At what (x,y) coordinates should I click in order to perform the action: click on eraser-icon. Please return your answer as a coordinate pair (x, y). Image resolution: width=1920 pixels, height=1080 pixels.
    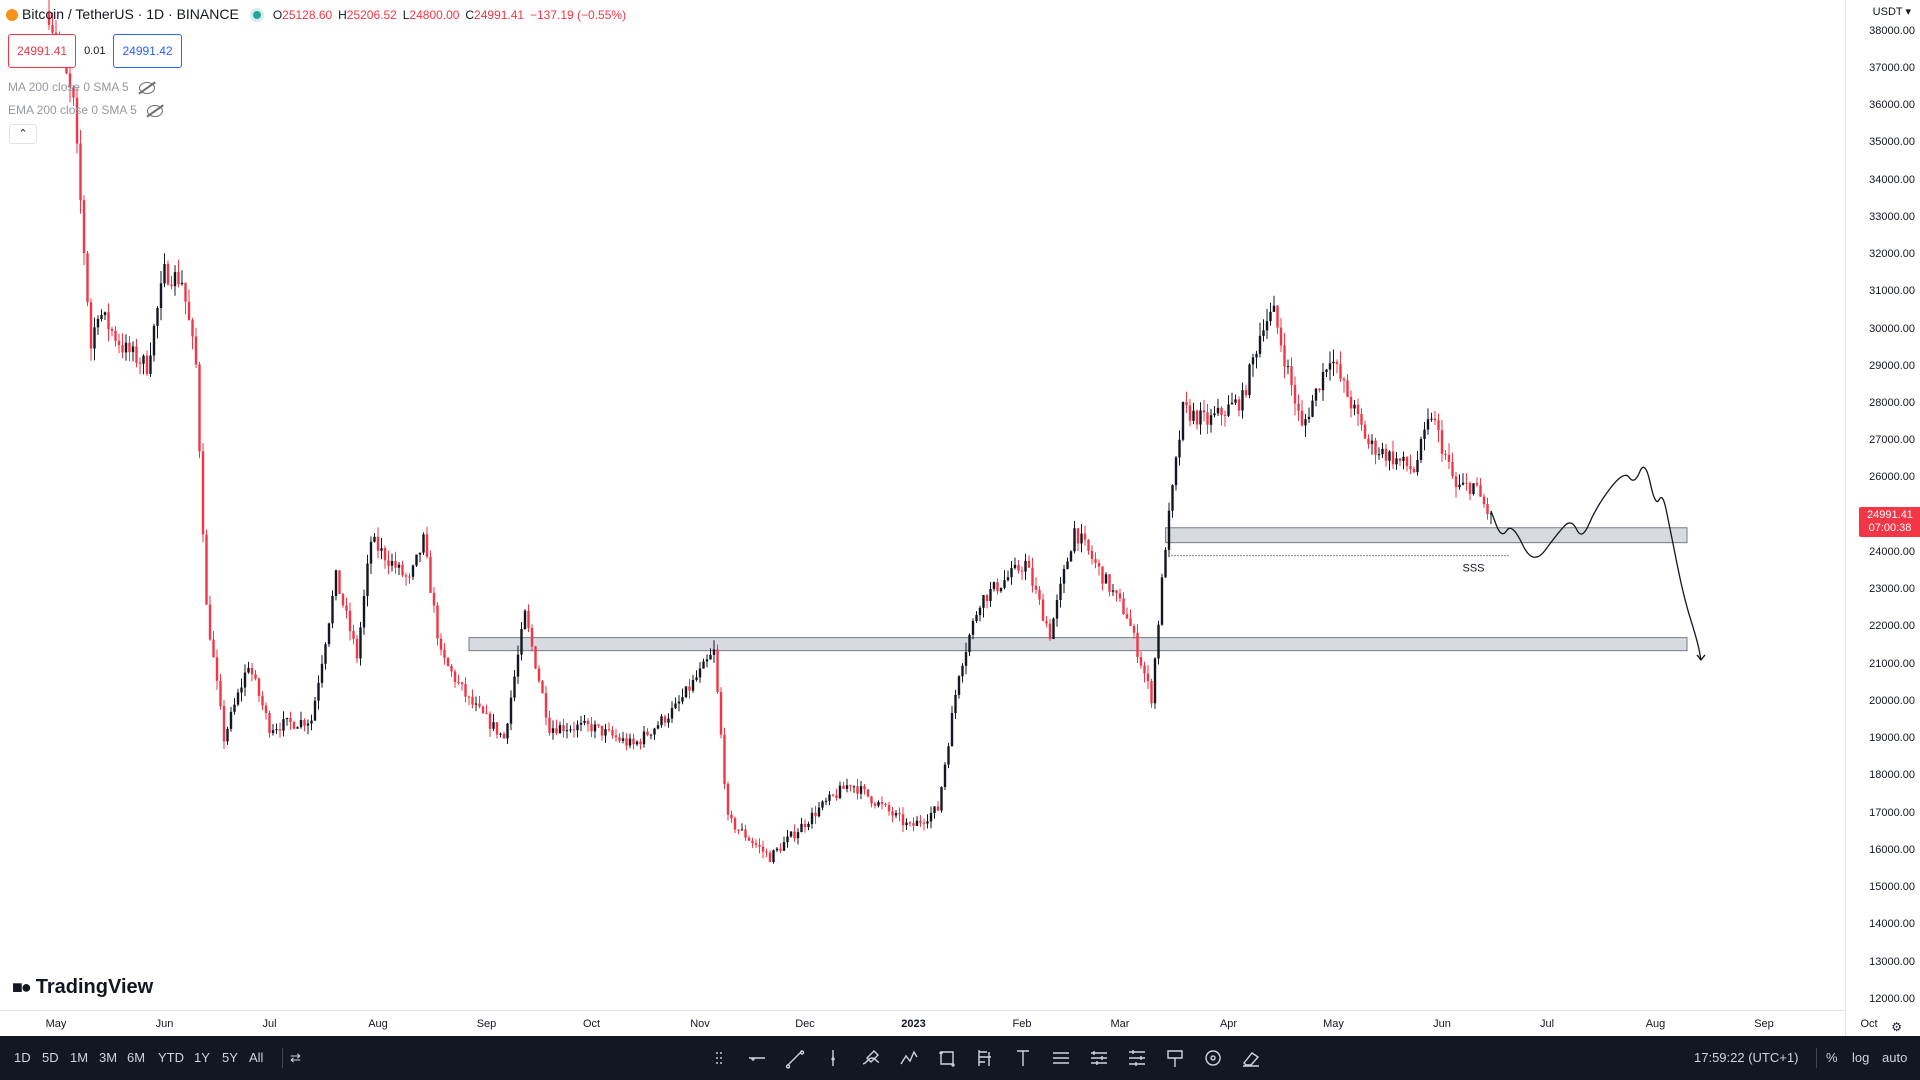
    Looking at the image, I should click on (1251, 1058).